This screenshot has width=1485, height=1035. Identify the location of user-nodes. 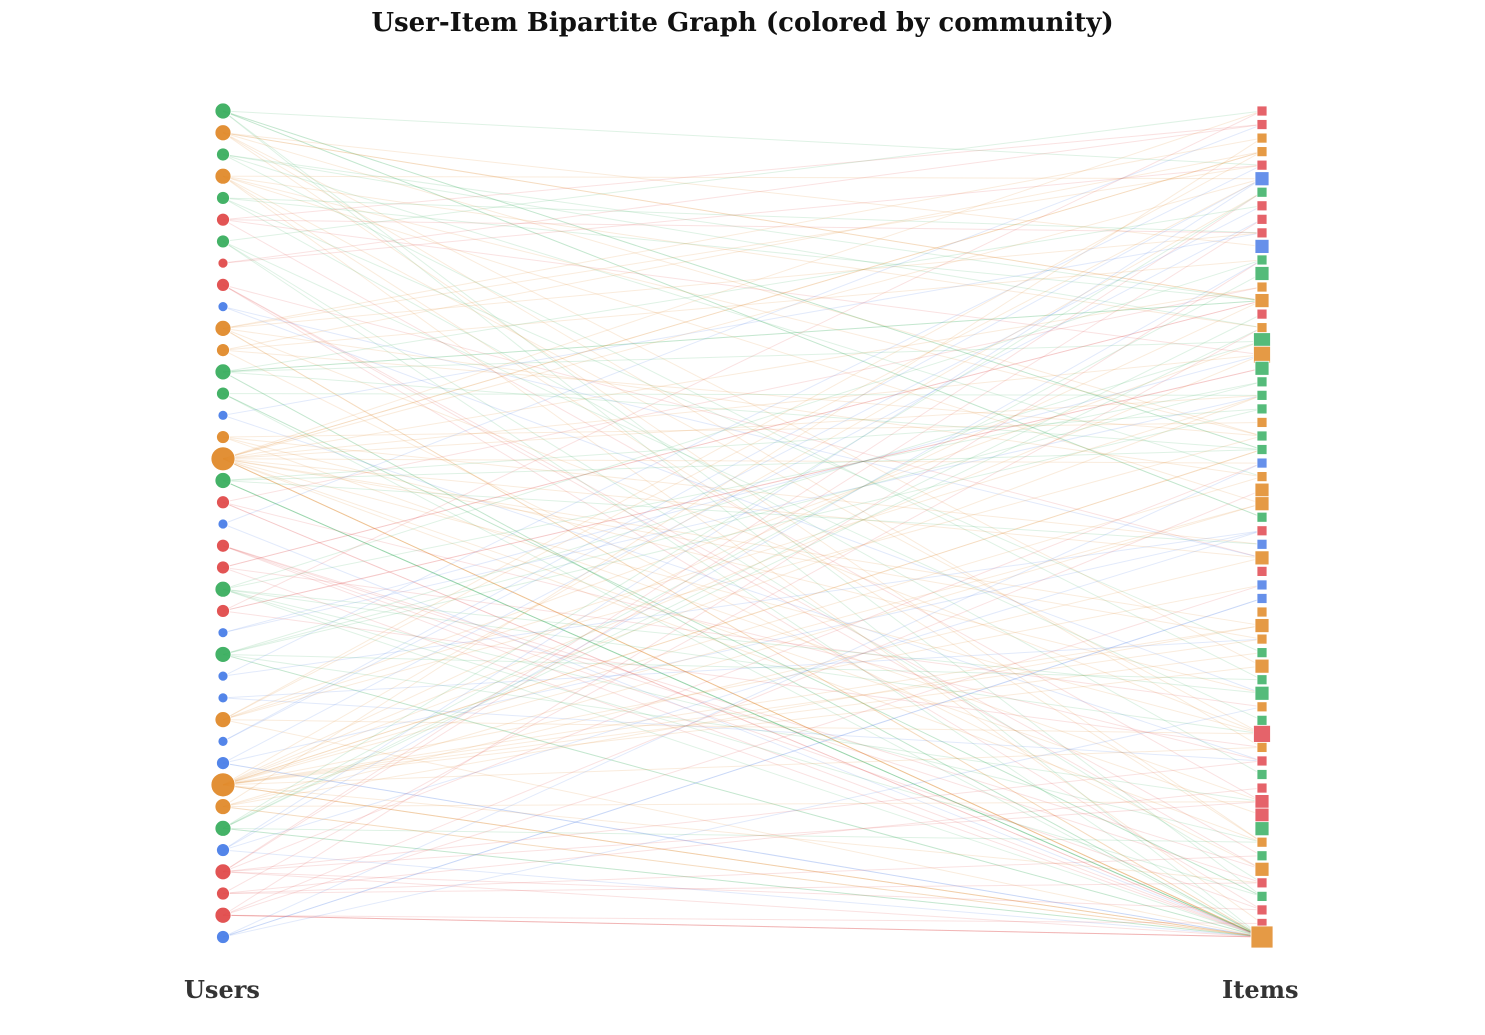
(223, 523).